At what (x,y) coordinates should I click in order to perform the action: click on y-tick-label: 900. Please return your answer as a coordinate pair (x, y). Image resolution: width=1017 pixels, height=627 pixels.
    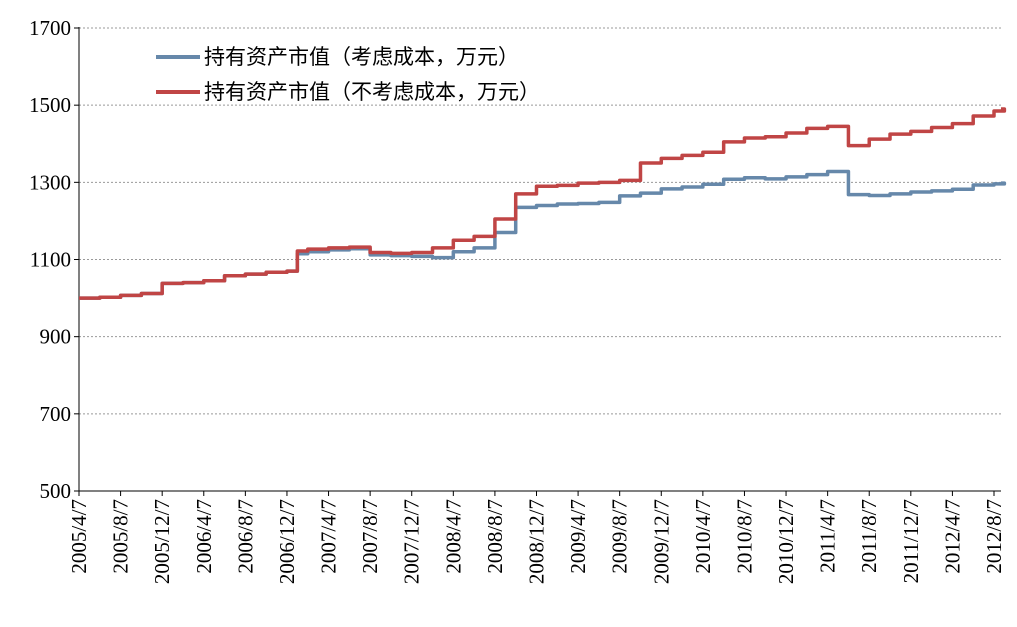
    Looking at the image, I should click on (56, 337).